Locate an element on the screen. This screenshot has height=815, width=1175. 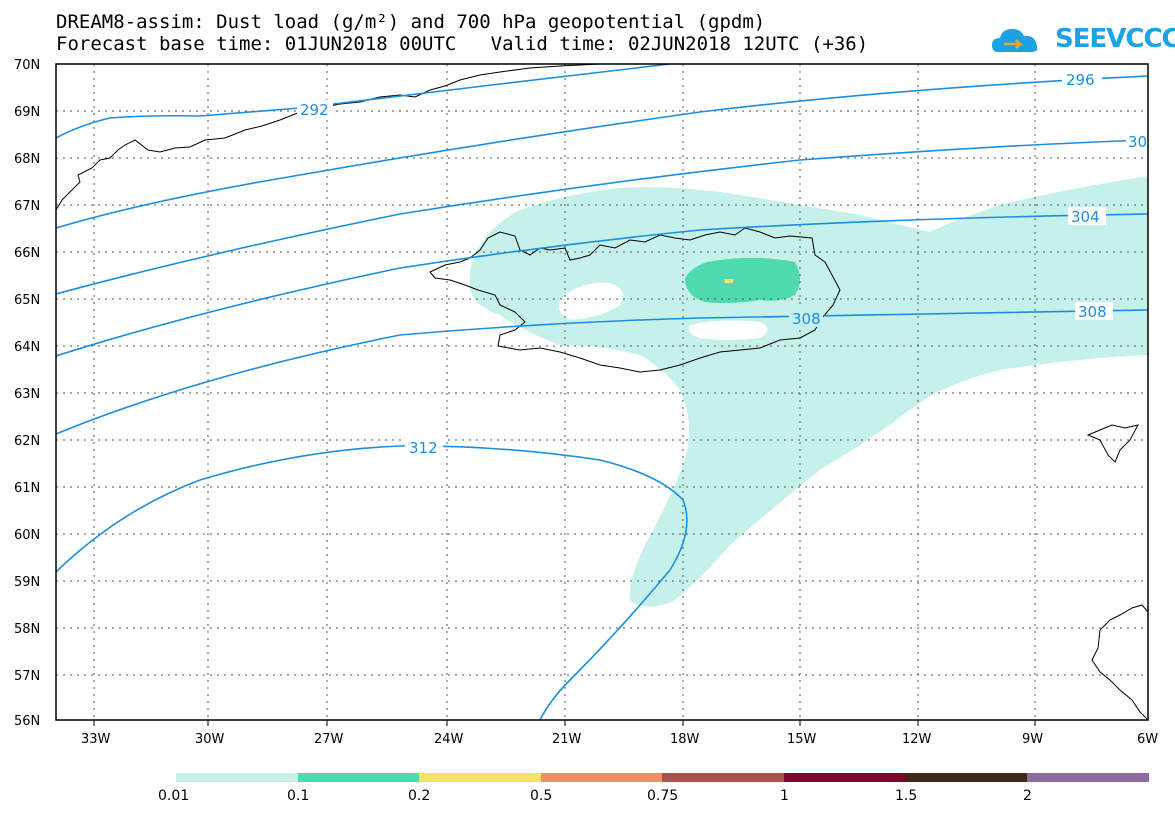
colorbar-label: 0.75 is located at coordinates (662, 796).